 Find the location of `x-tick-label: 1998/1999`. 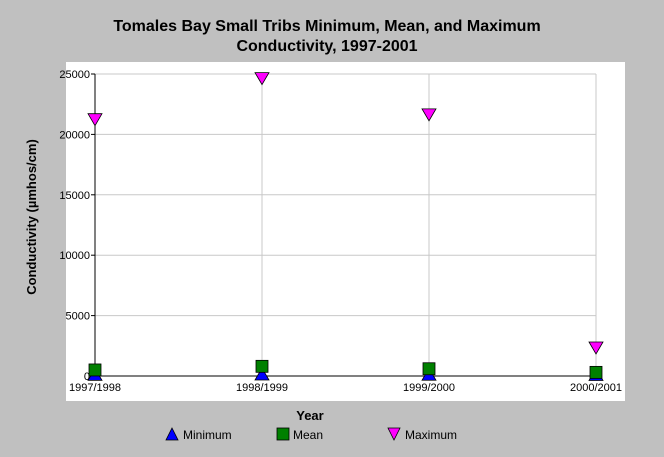

x-tick-label: 1998/1999 is located at coordinates (262, 388).